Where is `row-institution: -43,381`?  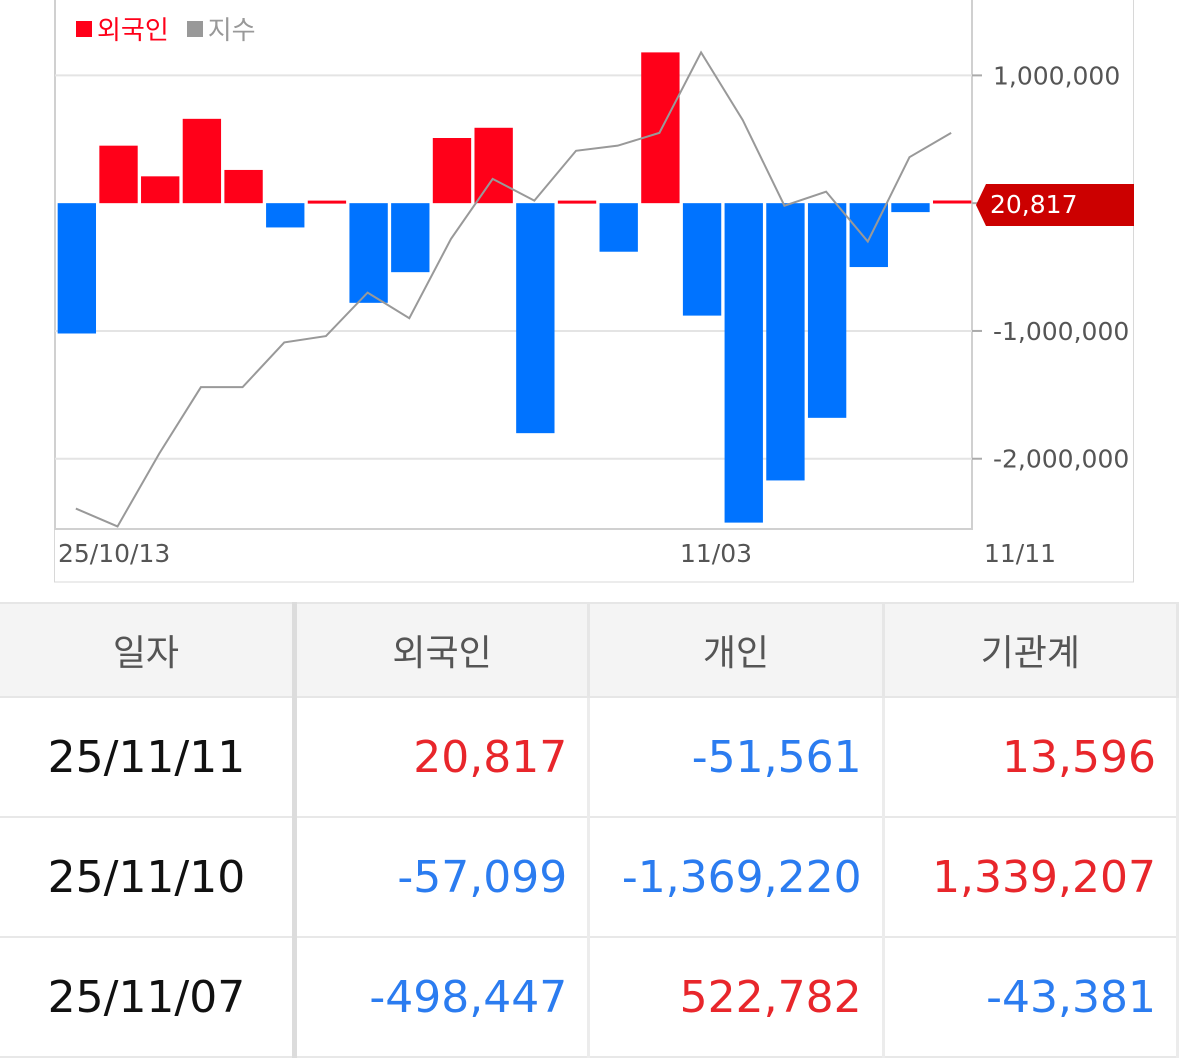
row-institution: -43,381 is located at coordinates (1031, 997).